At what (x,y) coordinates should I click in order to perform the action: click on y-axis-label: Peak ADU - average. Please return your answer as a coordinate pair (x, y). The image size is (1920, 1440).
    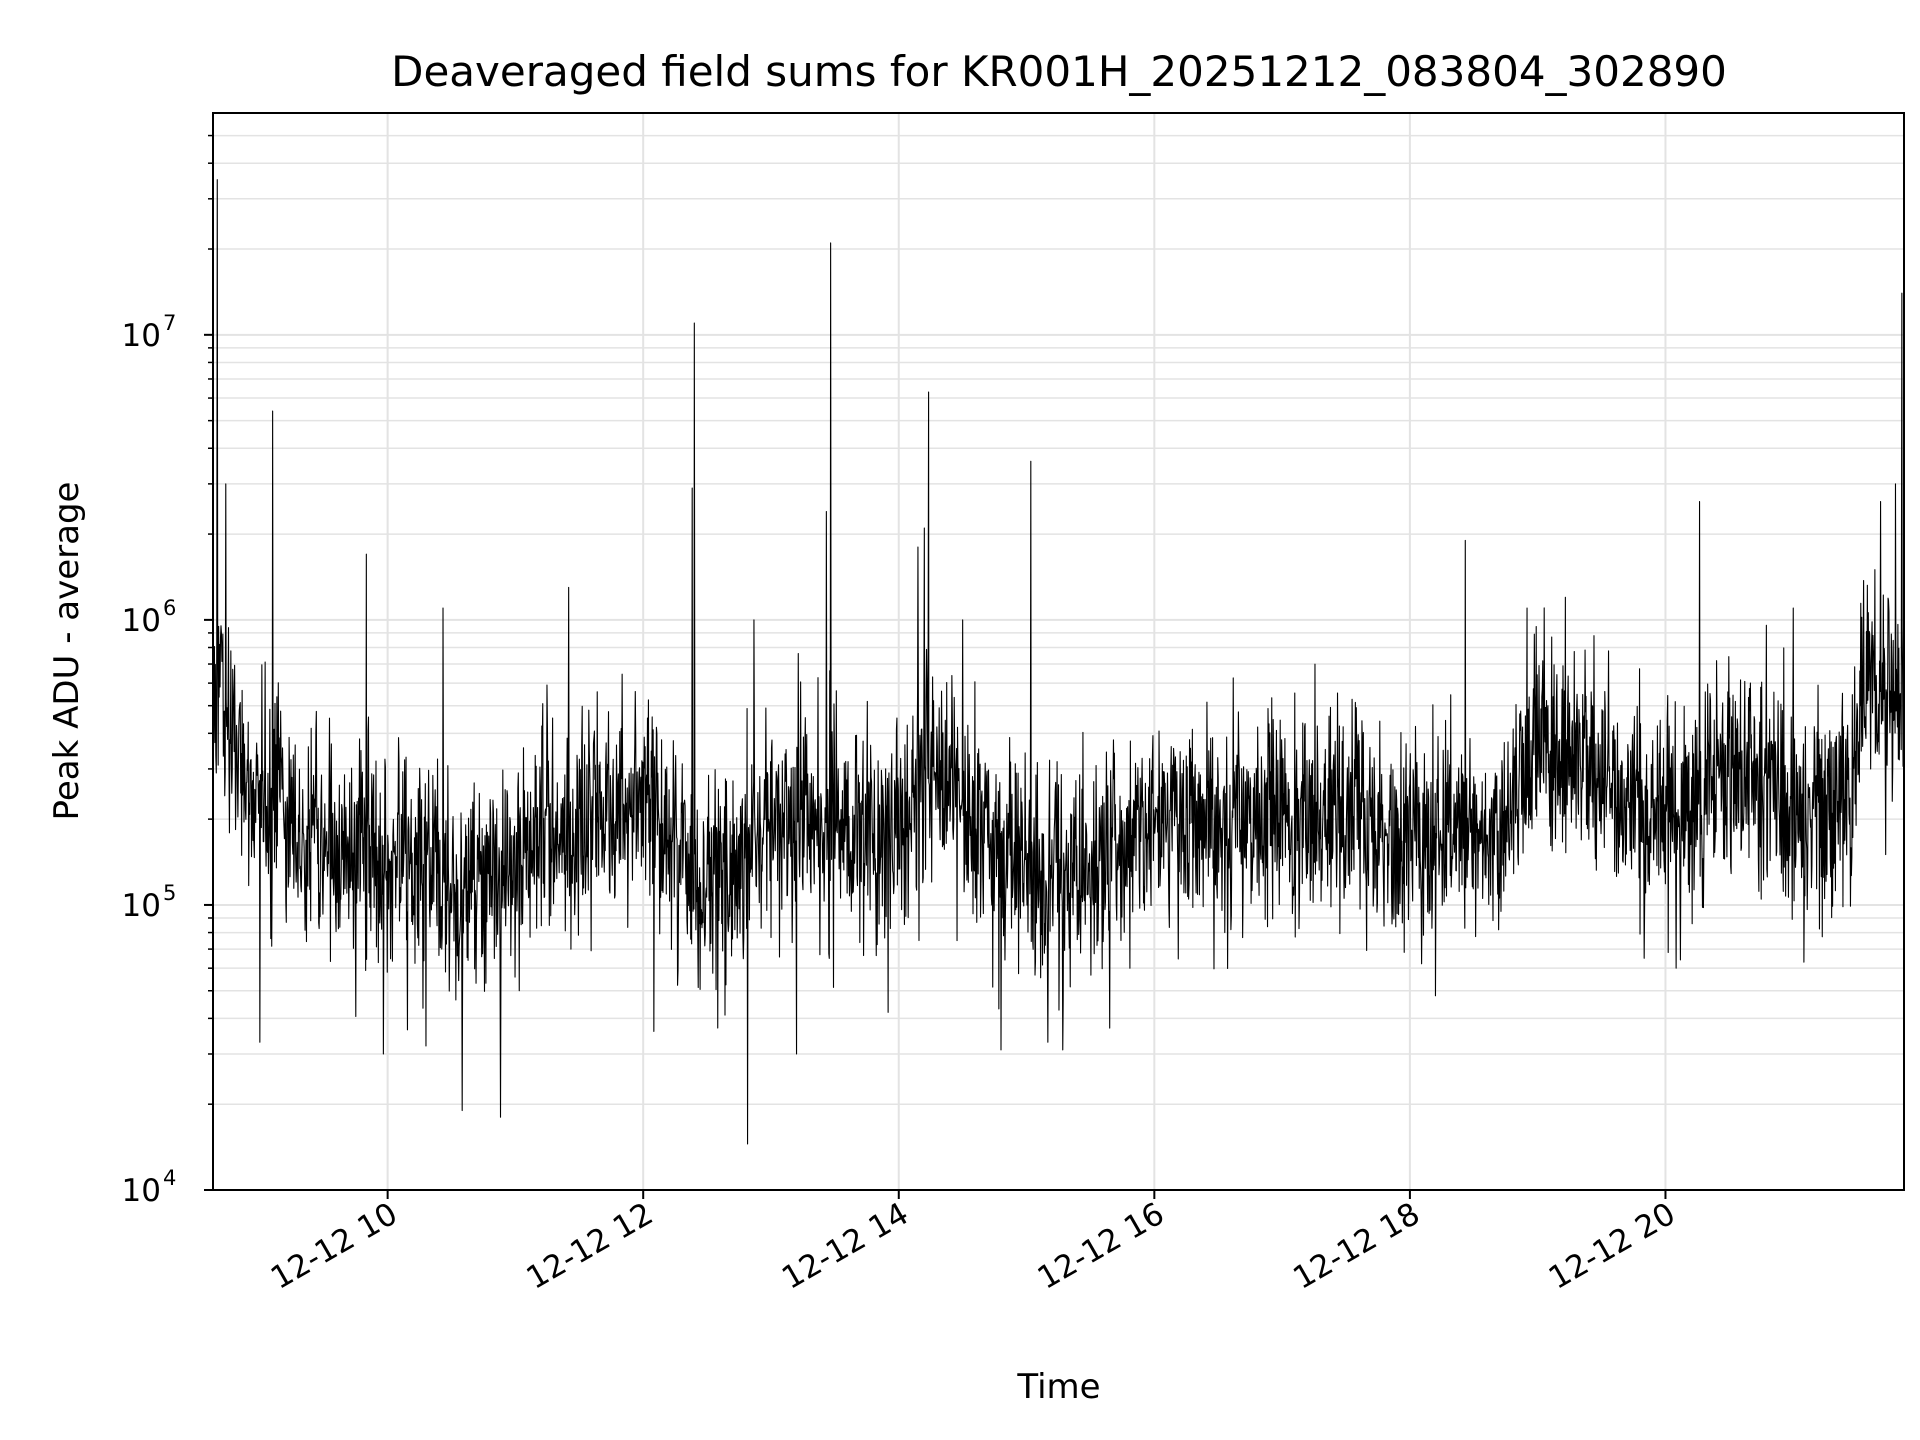
    Looking at the image, I should click on (67, 651).